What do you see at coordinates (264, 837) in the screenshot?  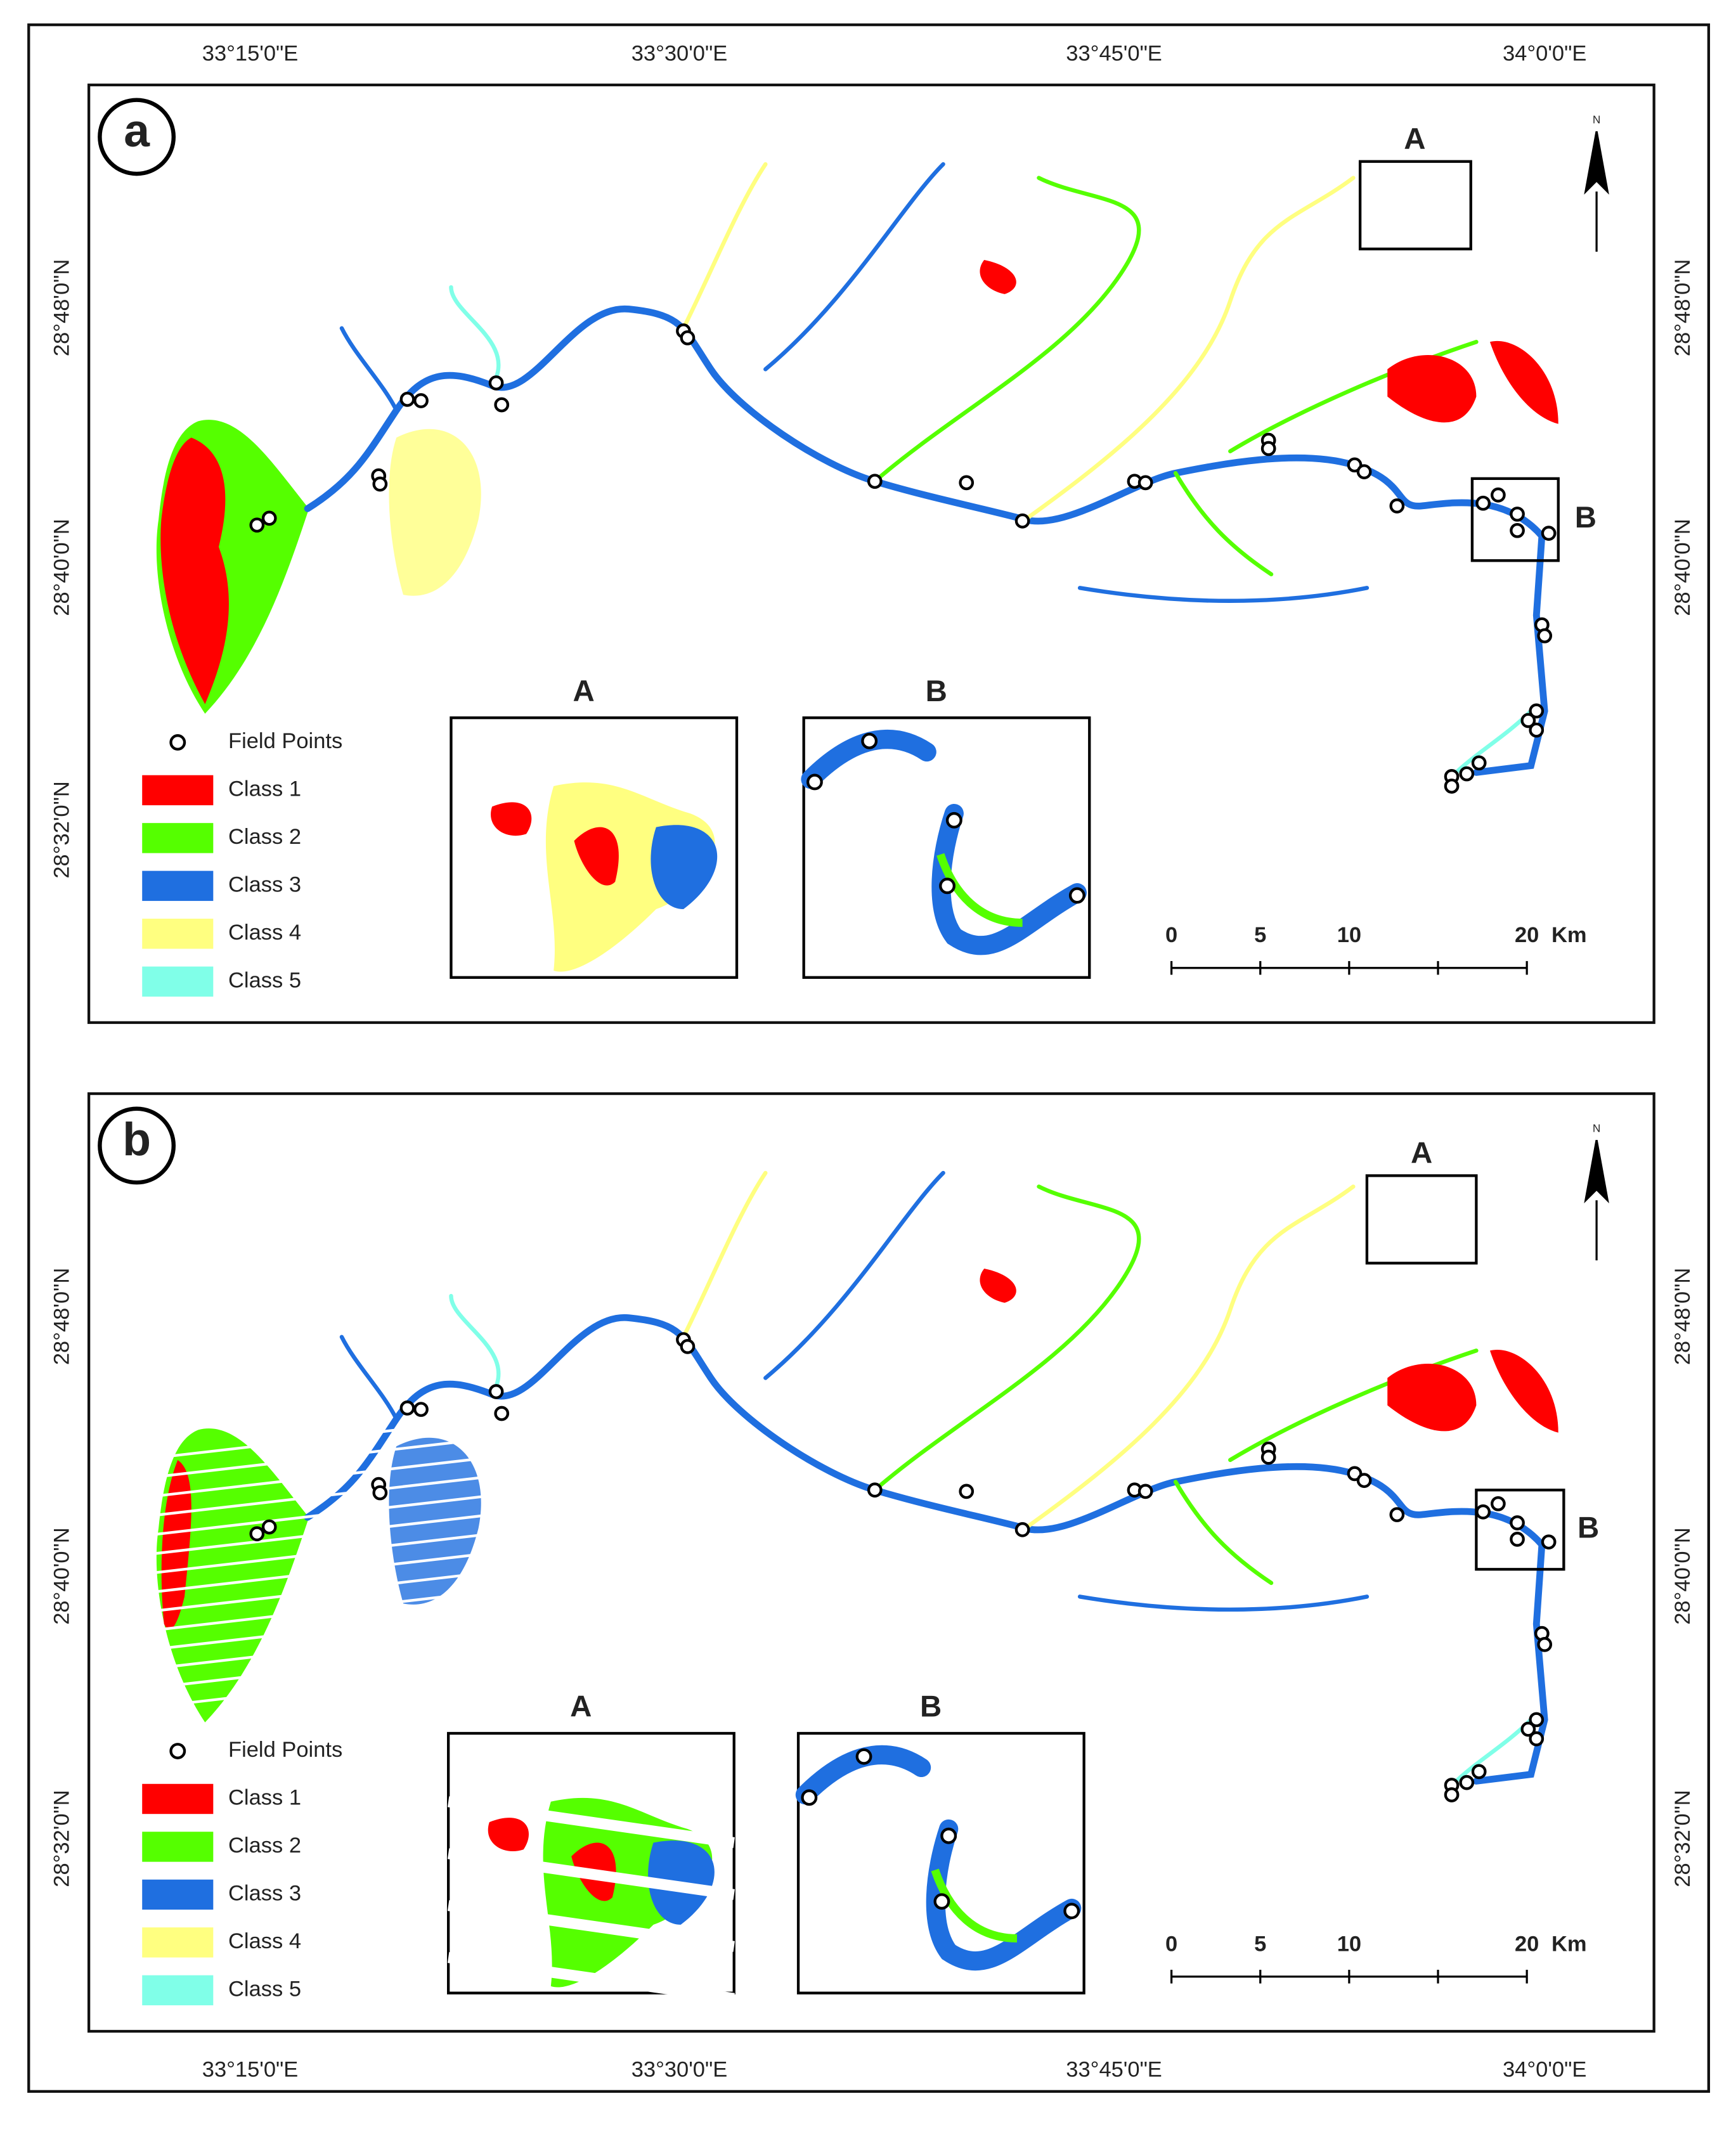 I see `legend-label: Class 2` at bounding box center [264, 837].